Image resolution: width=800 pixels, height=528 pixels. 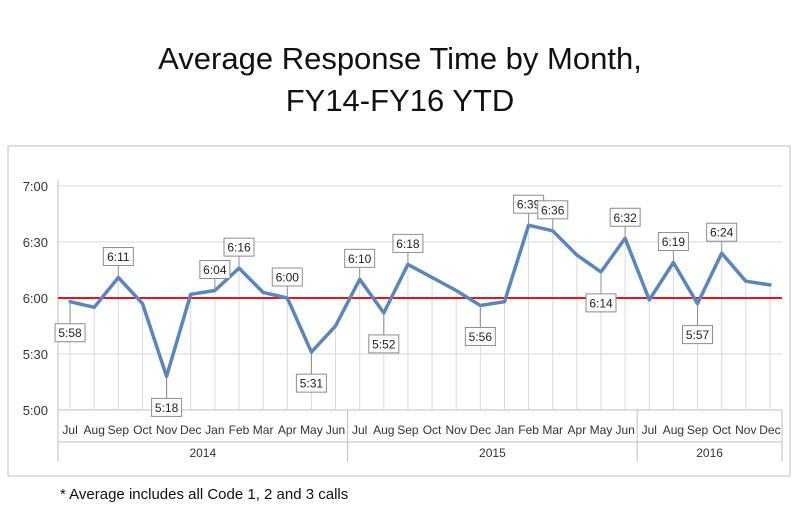 What do you see at coordinates (492, 453) in the screenshot?
I see `year-group-label: 2015` at bounding box center [492, 453].